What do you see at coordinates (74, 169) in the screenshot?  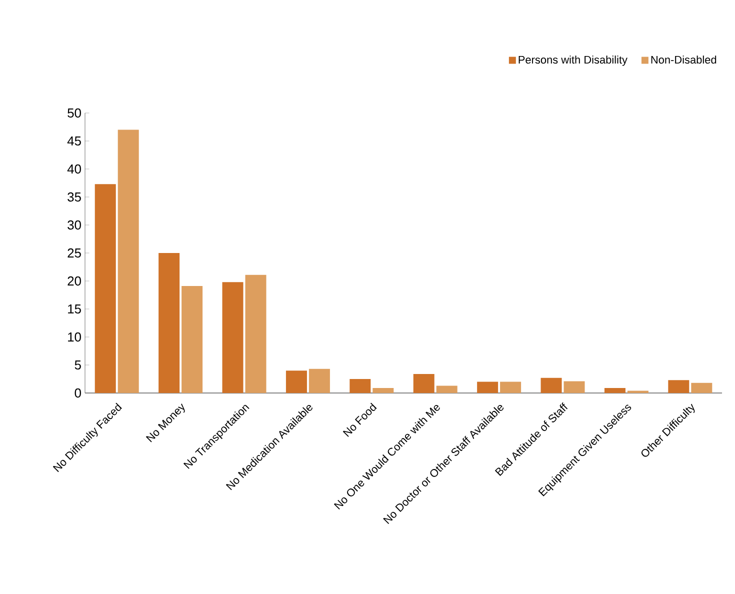 I see `y-tick-label: 40` at bounding box center [74, 169].